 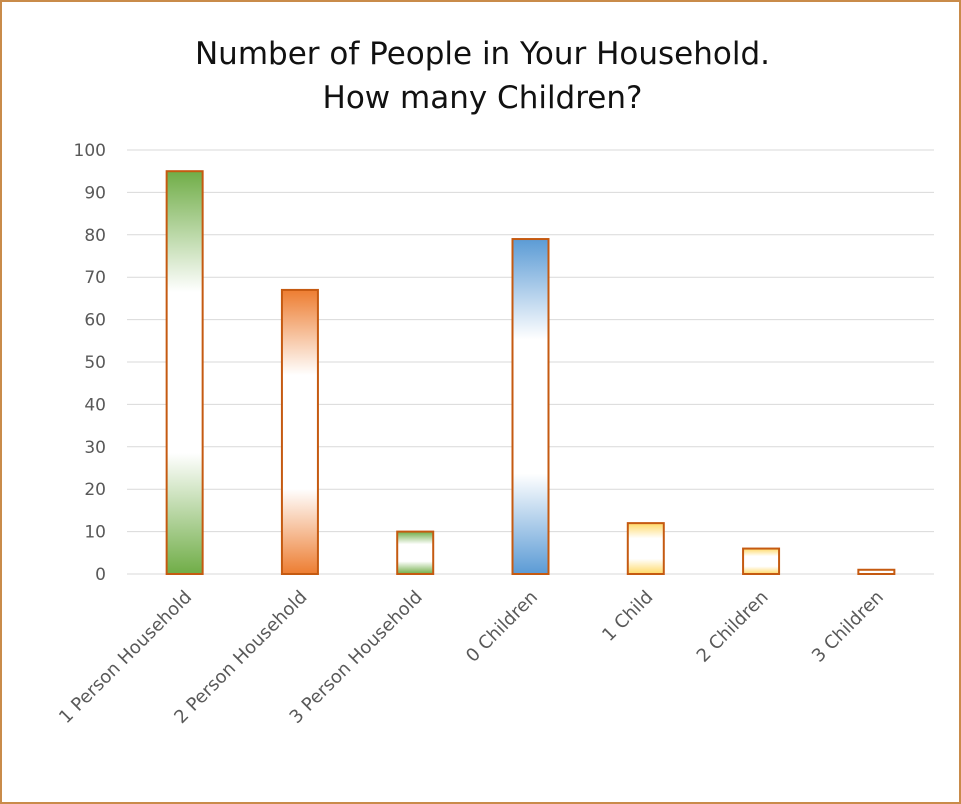 I want to click on y-tick-label: 70, so click(x=95, y=278).